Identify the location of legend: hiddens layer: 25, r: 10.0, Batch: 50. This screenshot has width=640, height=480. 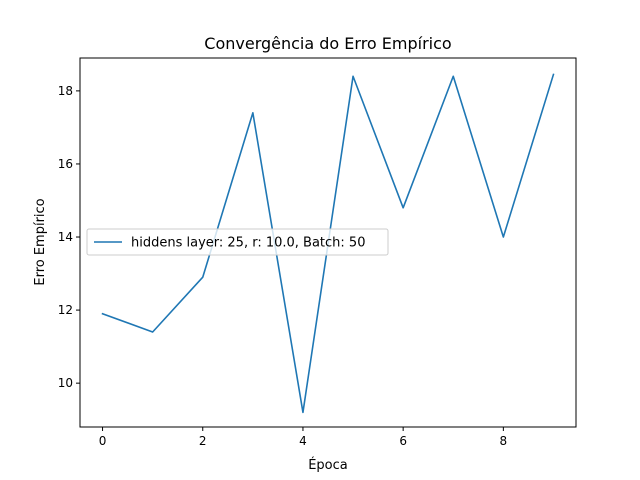
(237, 242).